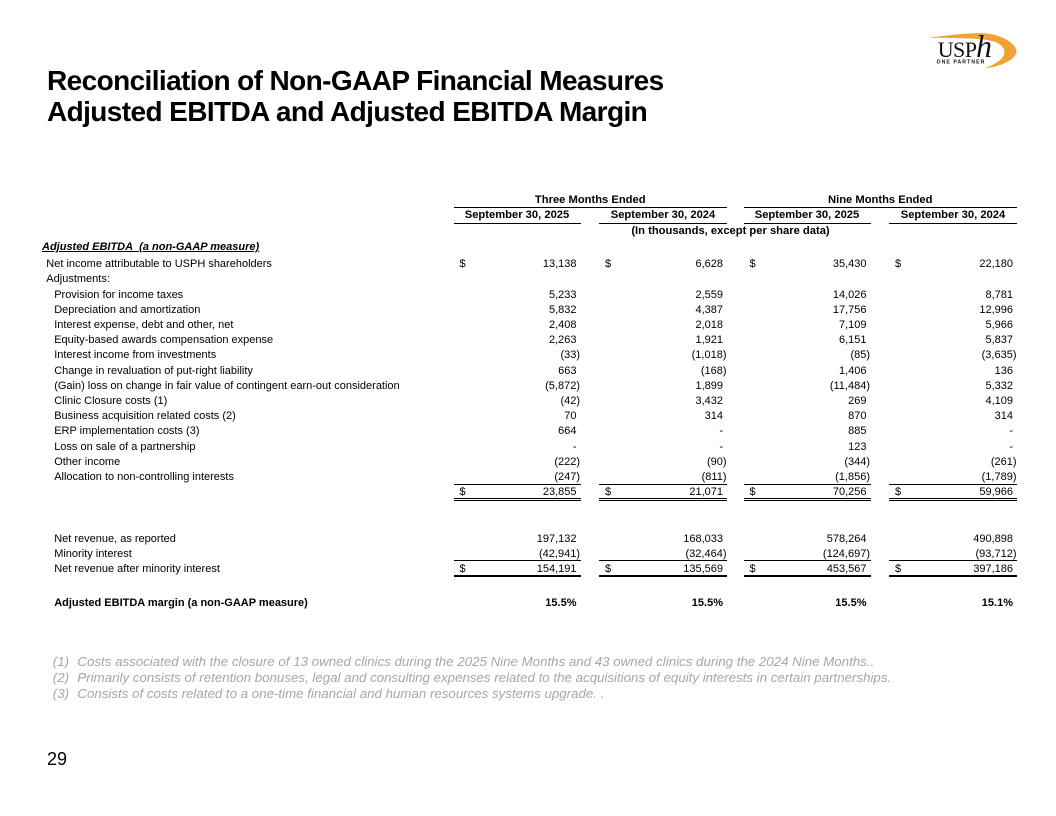  What do you see at coordinates (961, 62) in the screenshot?
I see `svg-text: ONE PARTNER` at bounding box center [961, 62].